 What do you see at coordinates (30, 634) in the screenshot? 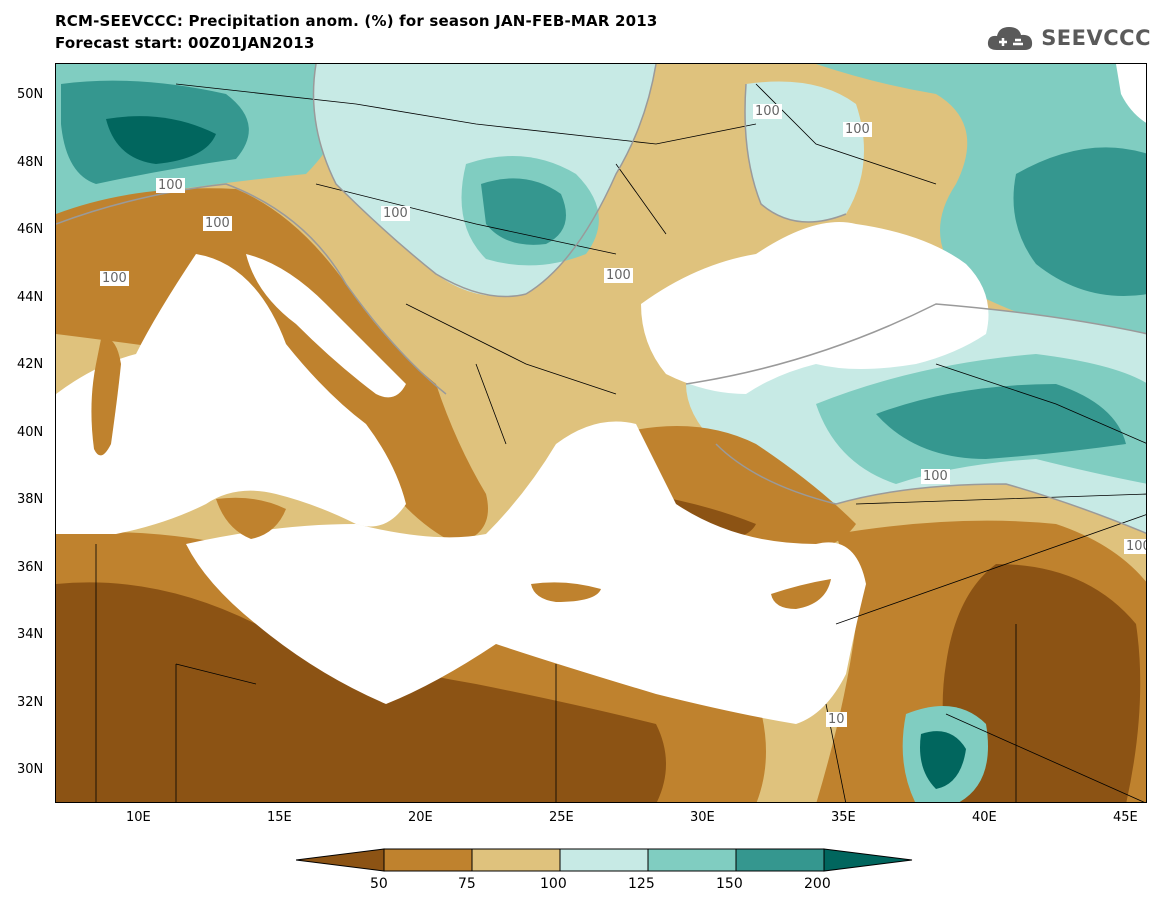
I see `lat-label: 34N` at bounding box center [30, 634].